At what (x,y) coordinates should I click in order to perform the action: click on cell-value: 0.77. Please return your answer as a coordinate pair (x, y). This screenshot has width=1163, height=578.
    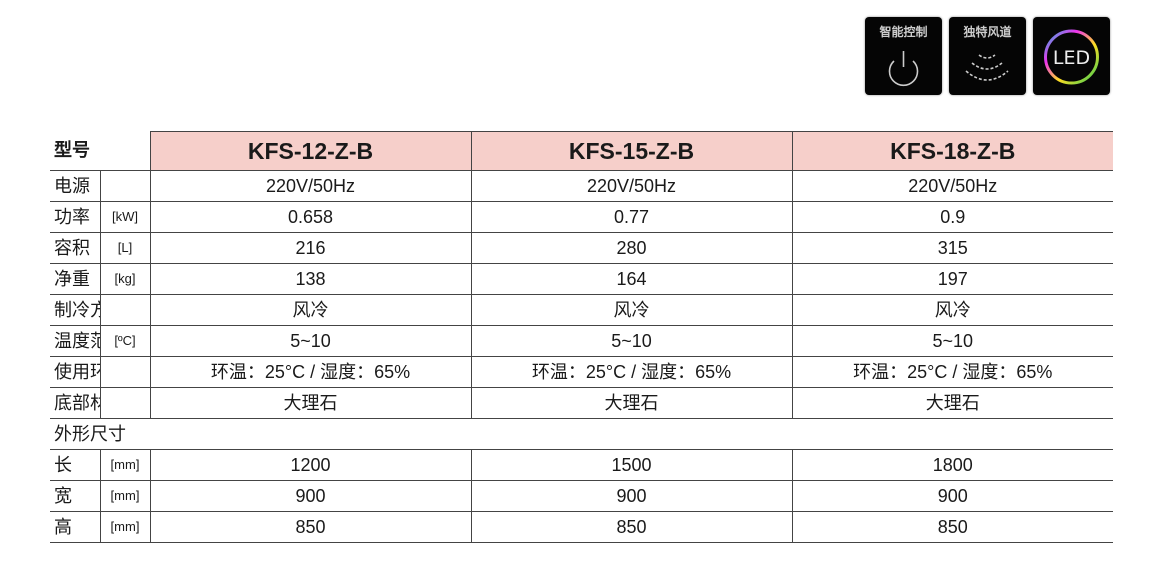
    Looking at the image, I should click on (631, 217).